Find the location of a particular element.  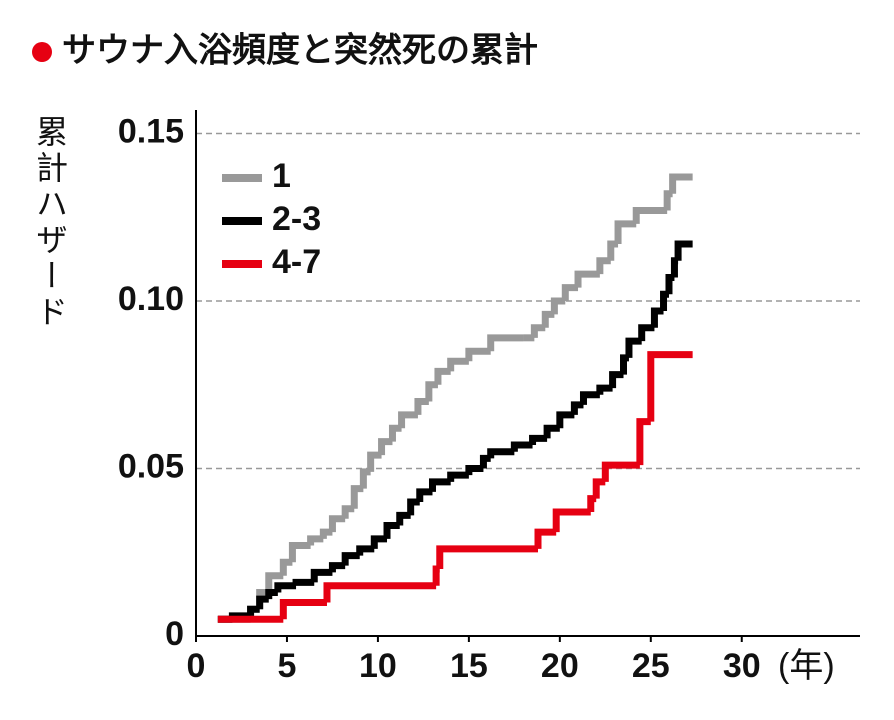

y-tick-label: 0.15 is located at coordinates (151, 131).